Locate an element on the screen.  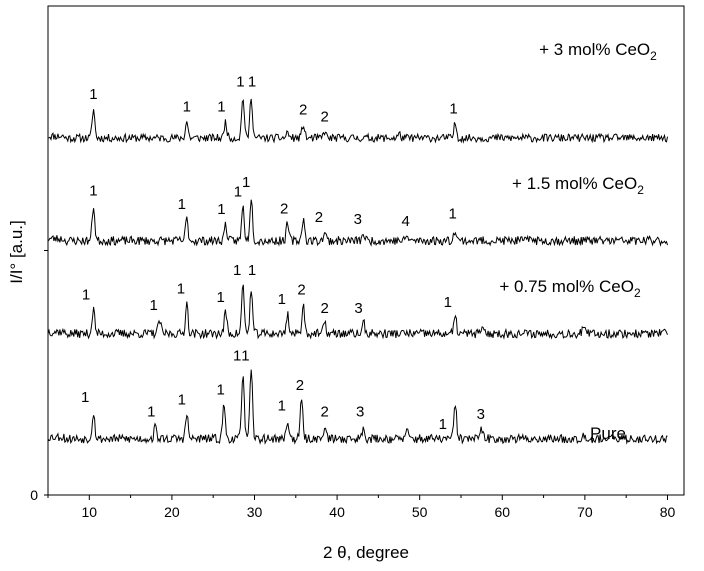
series-name: + 1.5 mol% CeO2 is located at coordinates (578, 185).